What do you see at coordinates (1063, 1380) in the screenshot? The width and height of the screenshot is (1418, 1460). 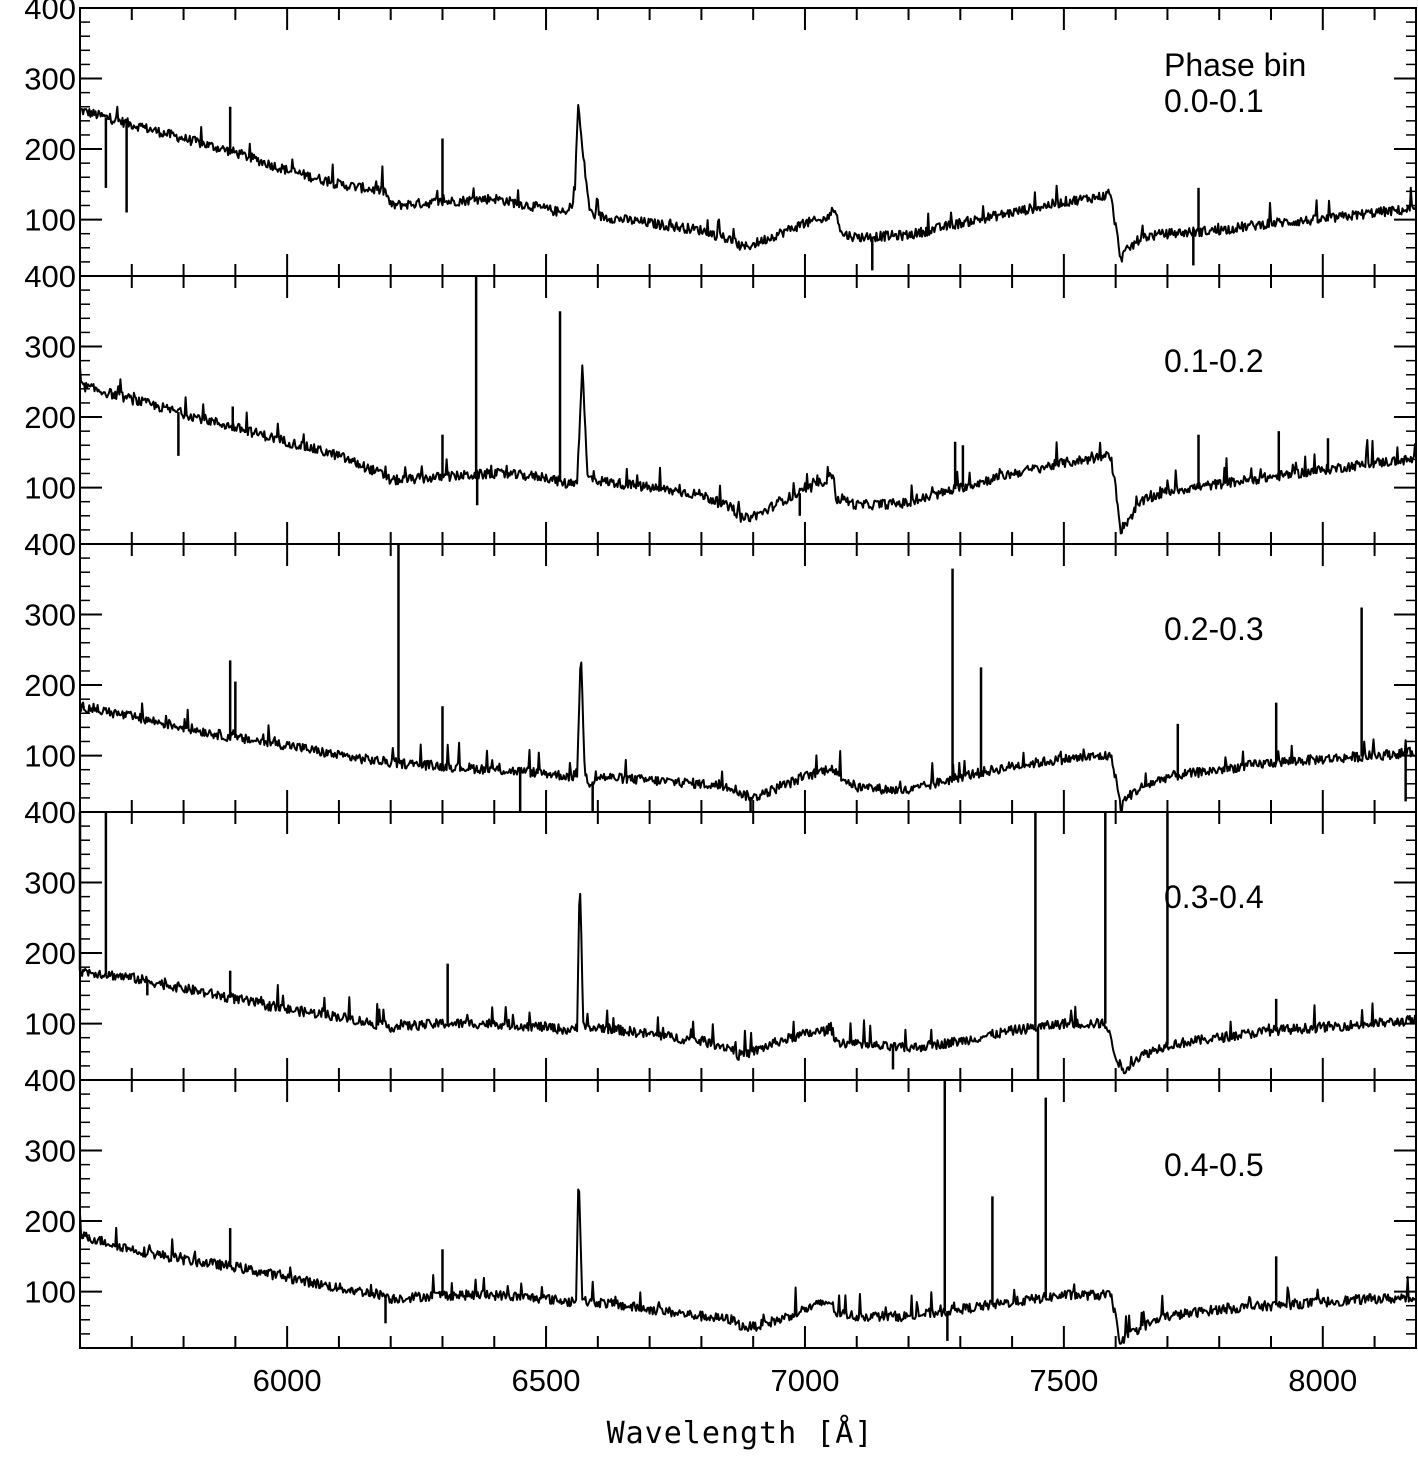 I see `x-tick-label: 7500` at bounding box center [1063, 1380].